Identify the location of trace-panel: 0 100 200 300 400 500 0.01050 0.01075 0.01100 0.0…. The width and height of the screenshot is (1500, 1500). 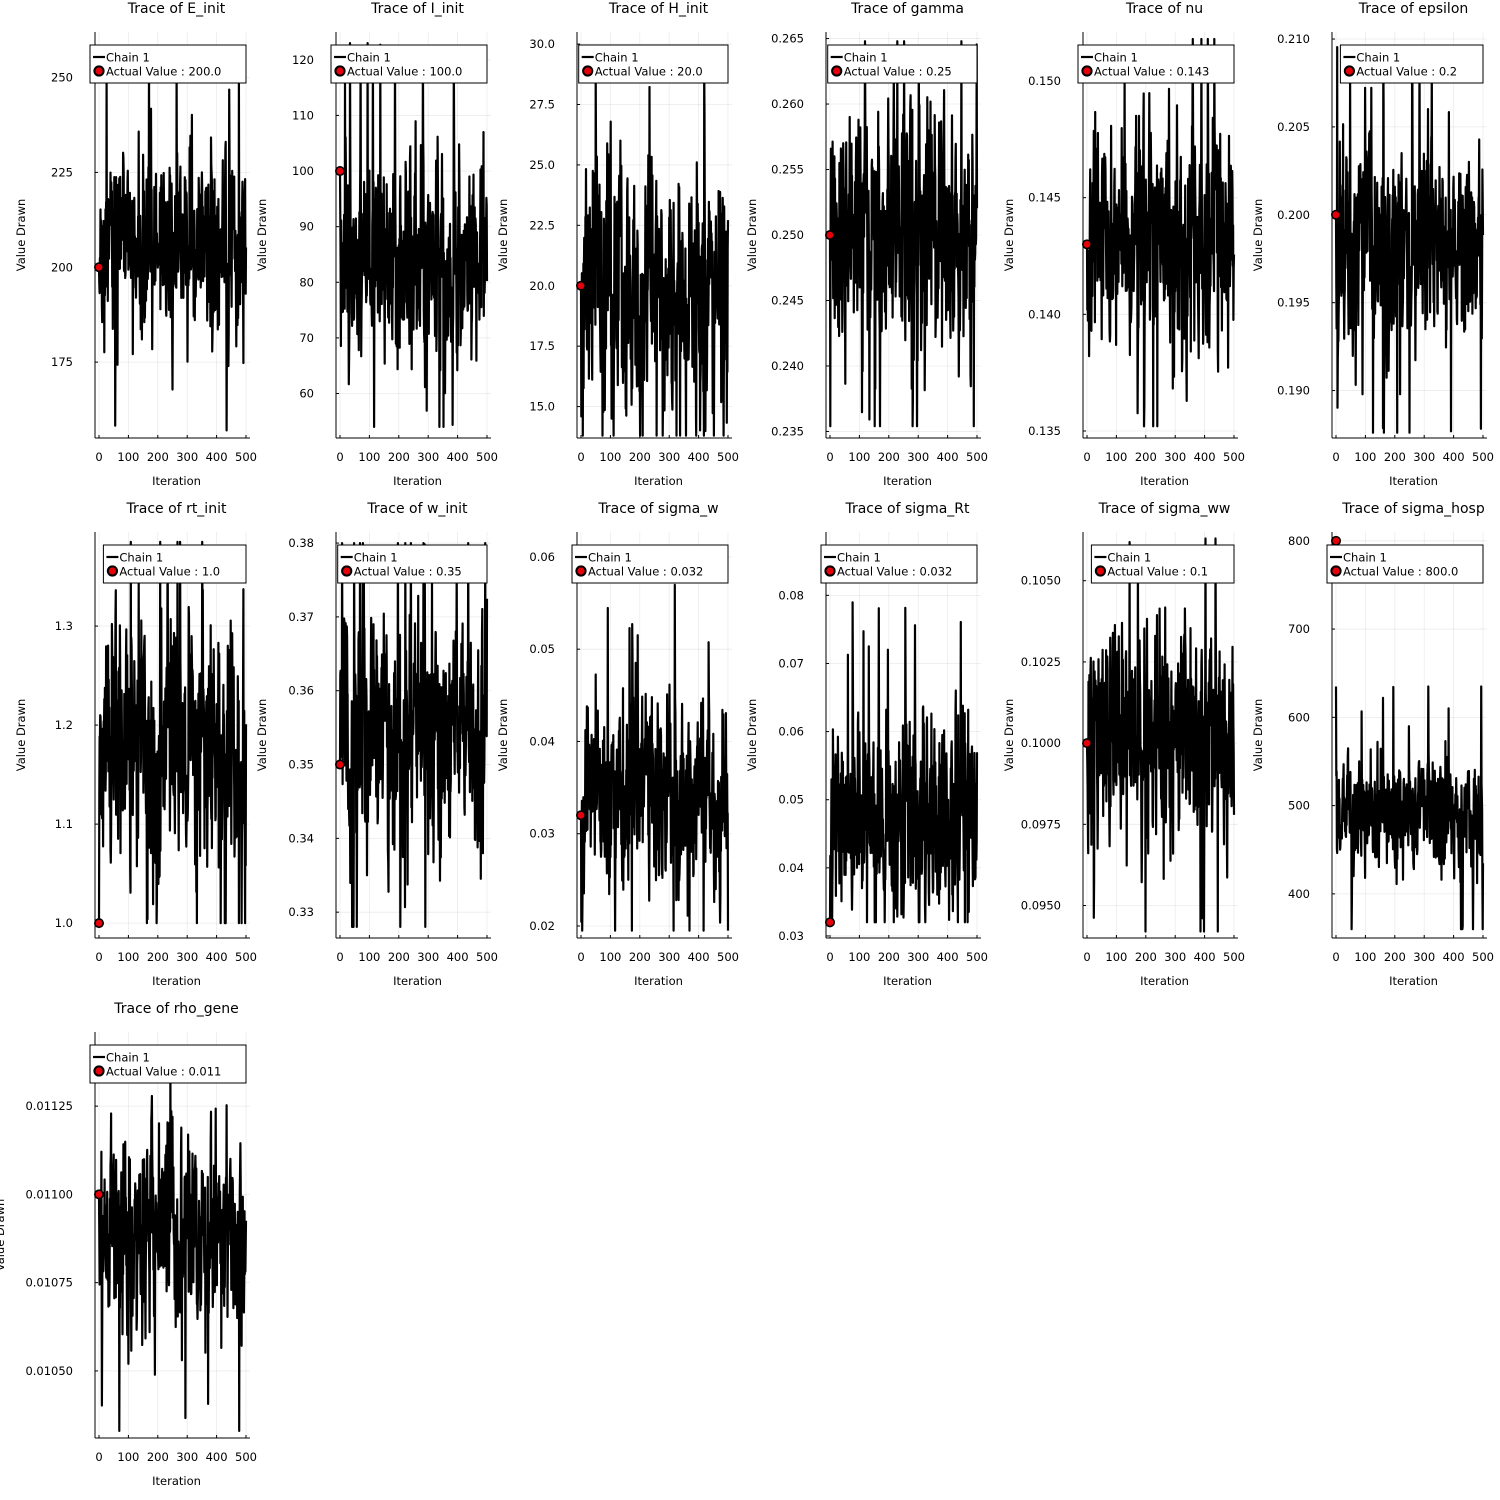
(128, 1244).